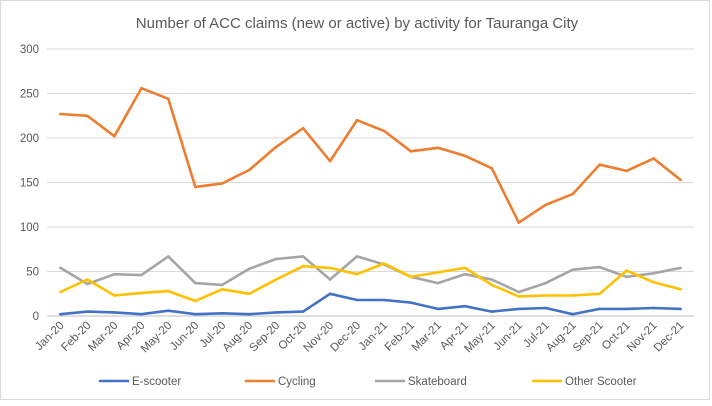 This screenshot has height=406, width=712. What do you see at coordinates (437, 382) in the screenshot?
I see `legend-label: Skateboard` at bounding box center [437, 382].